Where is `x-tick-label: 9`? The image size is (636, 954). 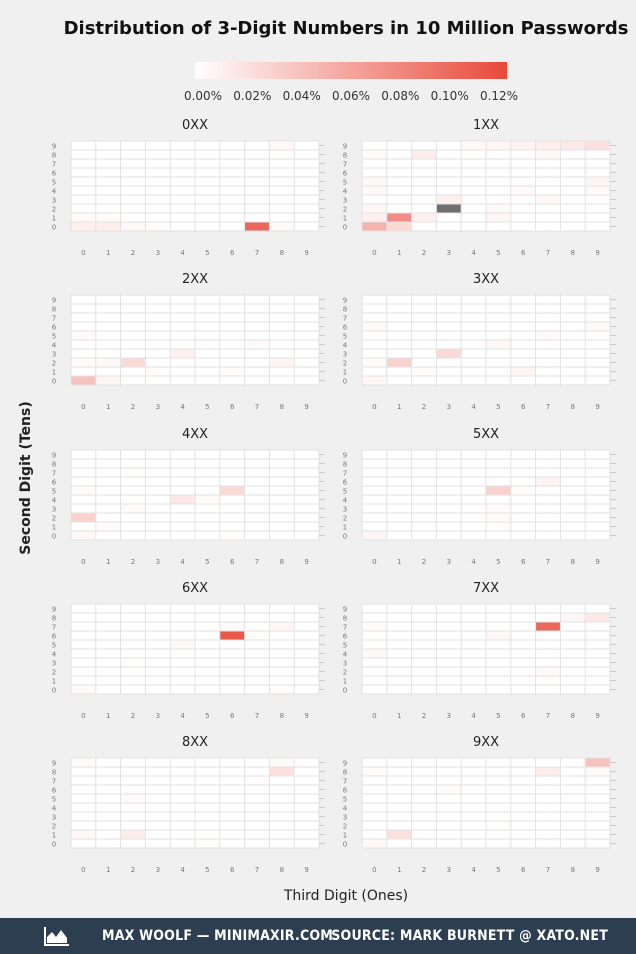
x-tick-label: 9 is located at coordinates (306, 870).